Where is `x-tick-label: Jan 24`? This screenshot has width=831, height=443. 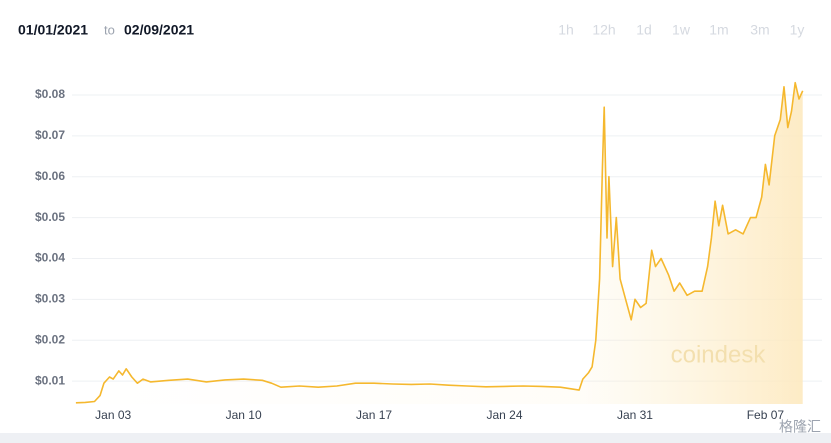 x-tick-label: Jan 24 is located at coordinates (505, 415).